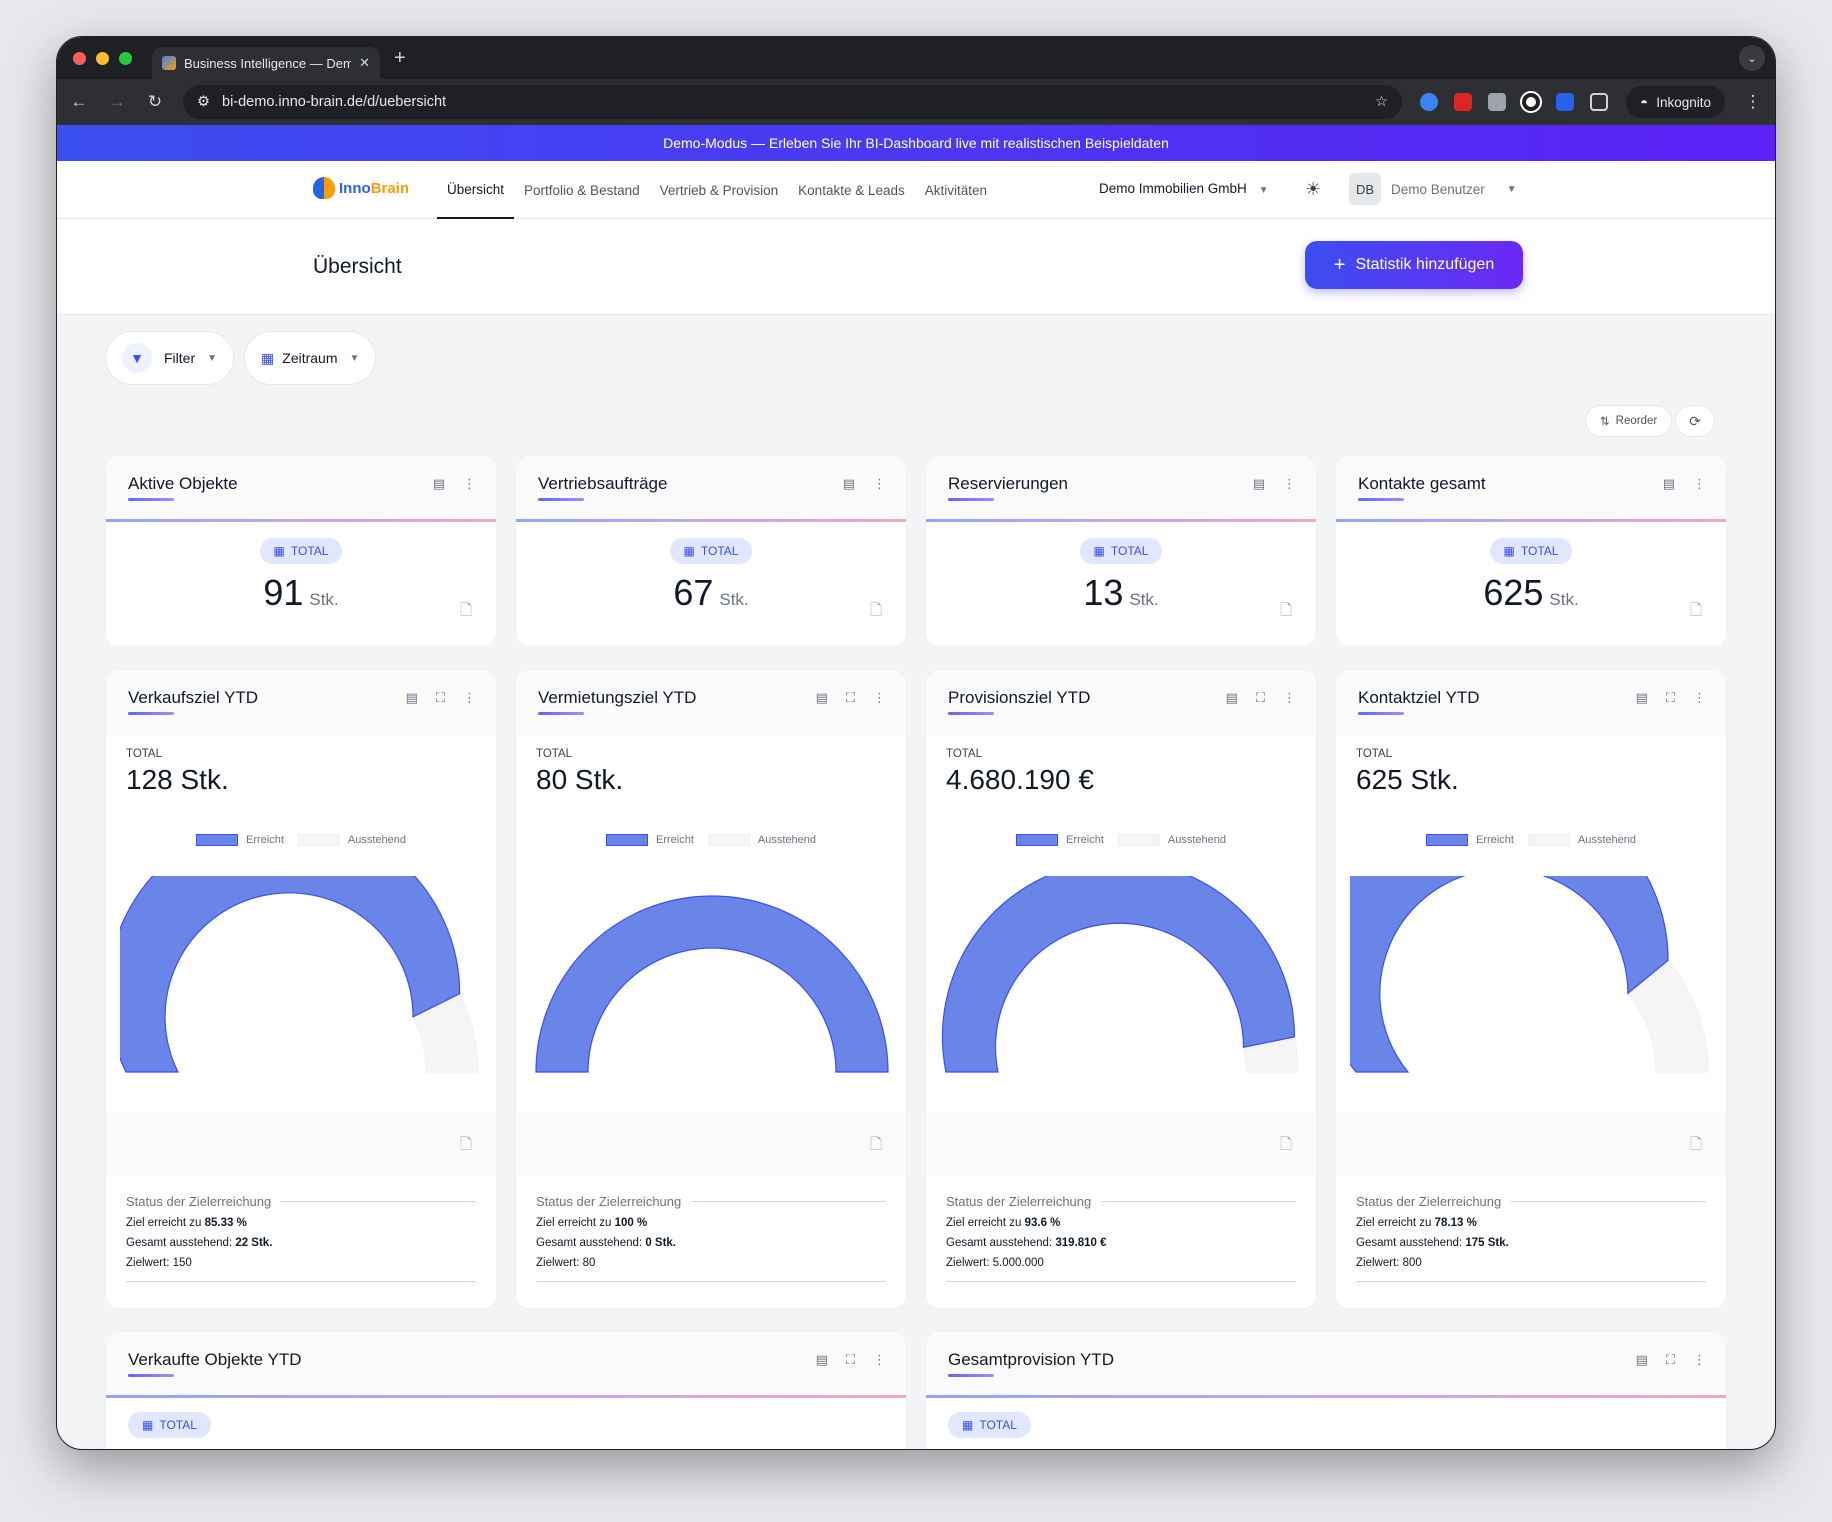 The width and height of the screenshot is (1832, 1522). What do you see at coordinates (266, 63) in the screenshot?
I see `browser-tab: Business Intelligence — Demo ✕` at bounding box center [266, 63].